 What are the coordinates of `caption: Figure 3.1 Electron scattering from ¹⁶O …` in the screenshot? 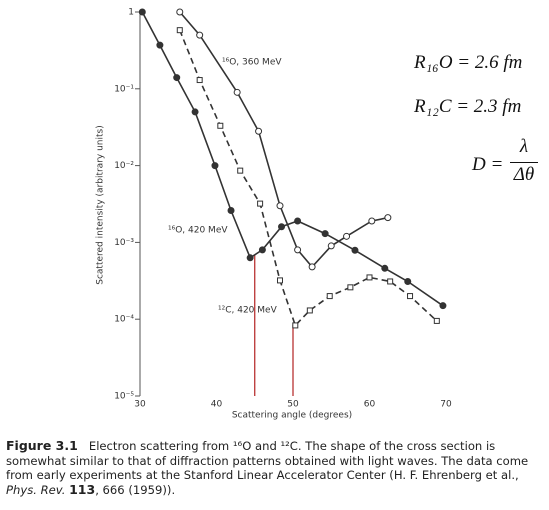 It's located at (276, 467).